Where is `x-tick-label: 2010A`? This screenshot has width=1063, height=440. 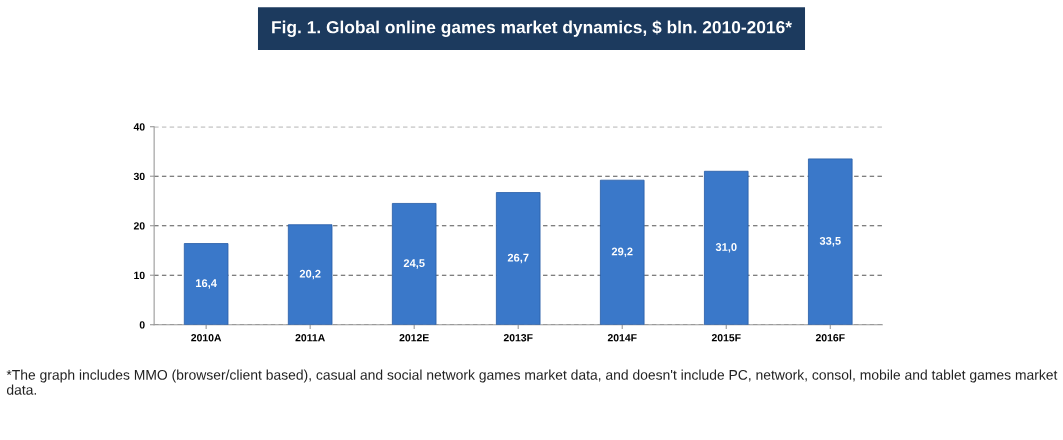
x-tick-label: 2010A is located at coordinates (206, 338).